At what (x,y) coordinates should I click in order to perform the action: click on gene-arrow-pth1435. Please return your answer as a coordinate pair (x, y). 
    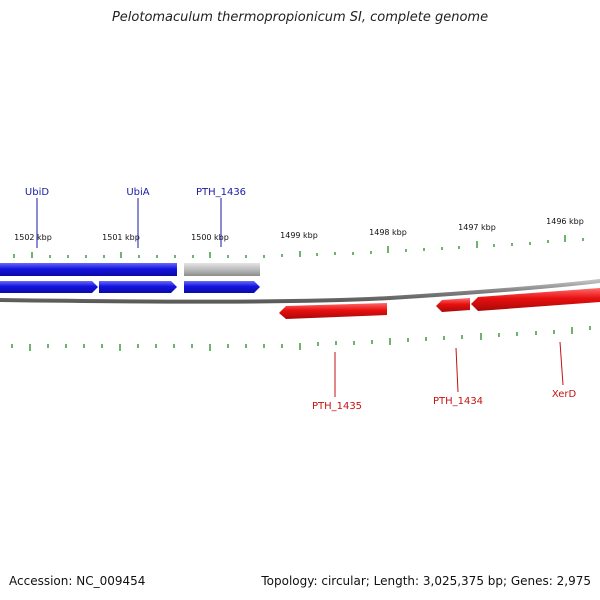
    Looking at the image, I should click on (333, 311).